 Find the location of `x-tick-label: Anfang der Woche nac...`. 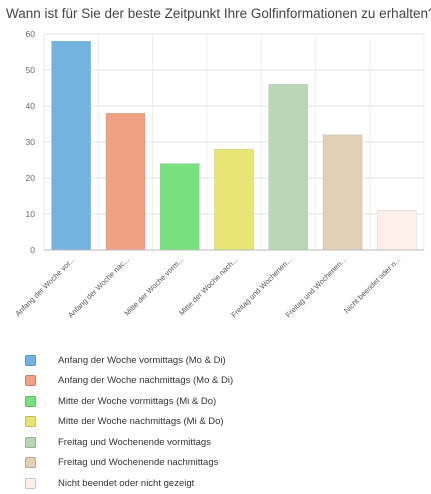

x-tick-label: Anfang der Woche nac... is located at coordinates (98, 287).